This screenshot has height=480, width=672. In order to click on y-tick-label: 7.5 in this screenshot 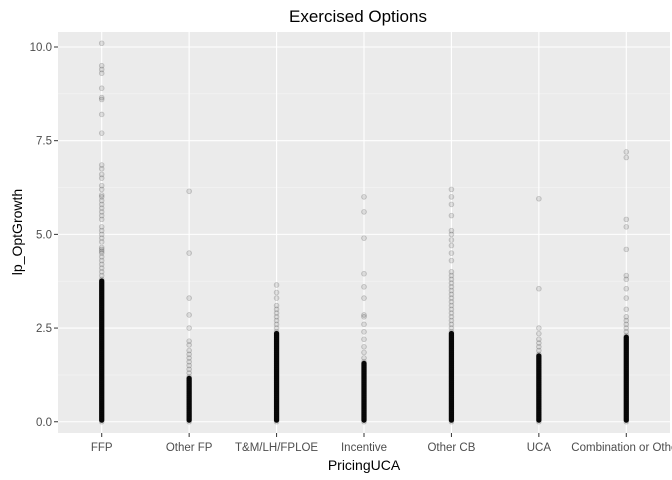, I will do `click(44, 142)`.